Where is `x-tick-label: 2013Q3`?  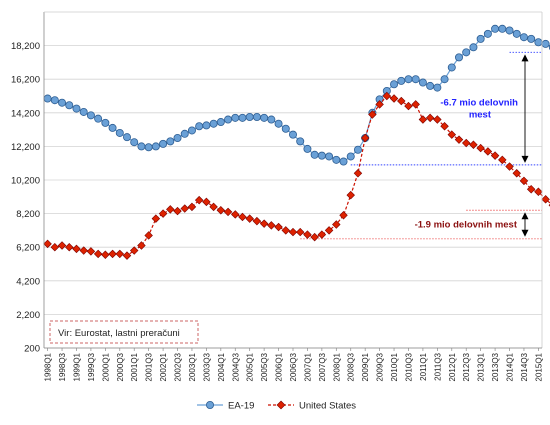 x-tick-label: 2013Q3 is located at coordinates (495, 366).